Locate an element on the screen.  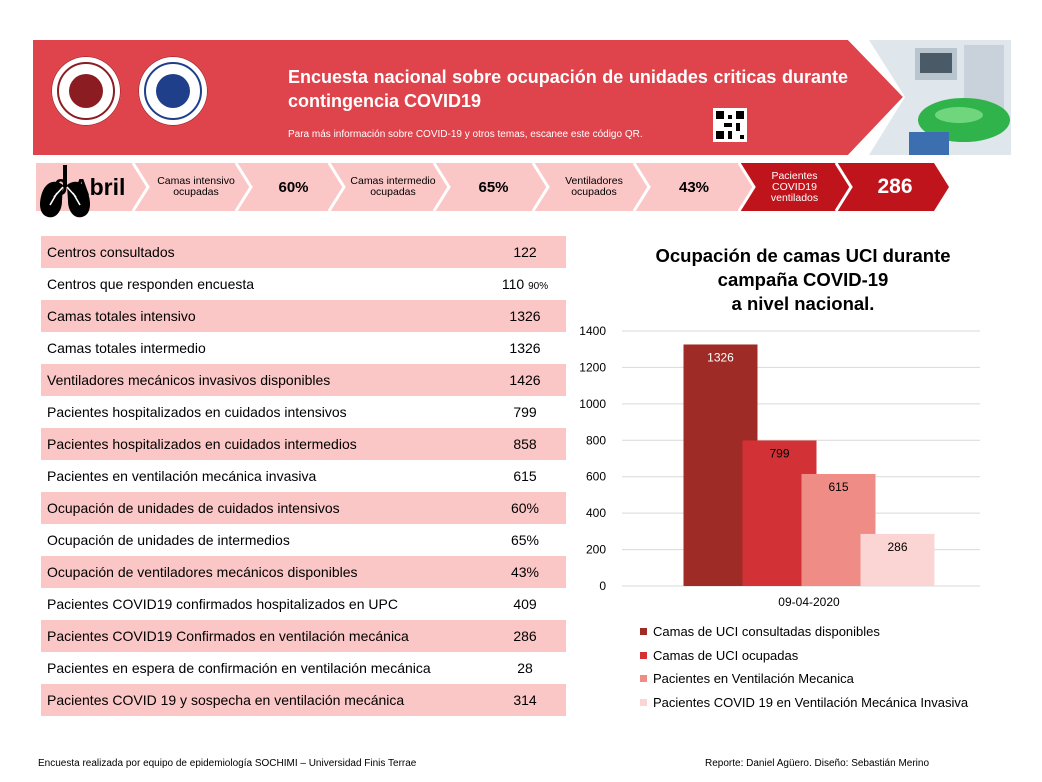
row-value: 314 is located at coordinates (525, 700).